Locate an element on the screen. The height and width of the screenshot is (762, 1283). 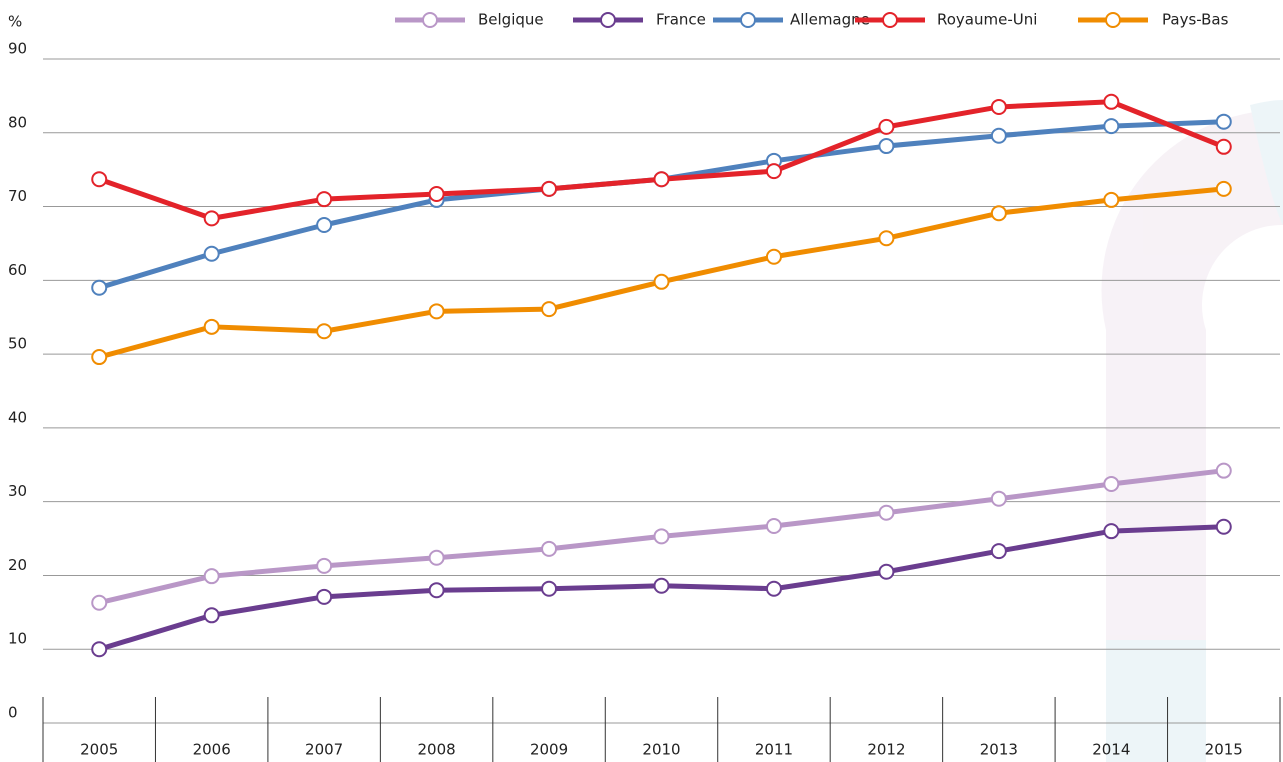
series-line is located at coordinates (661, 160).